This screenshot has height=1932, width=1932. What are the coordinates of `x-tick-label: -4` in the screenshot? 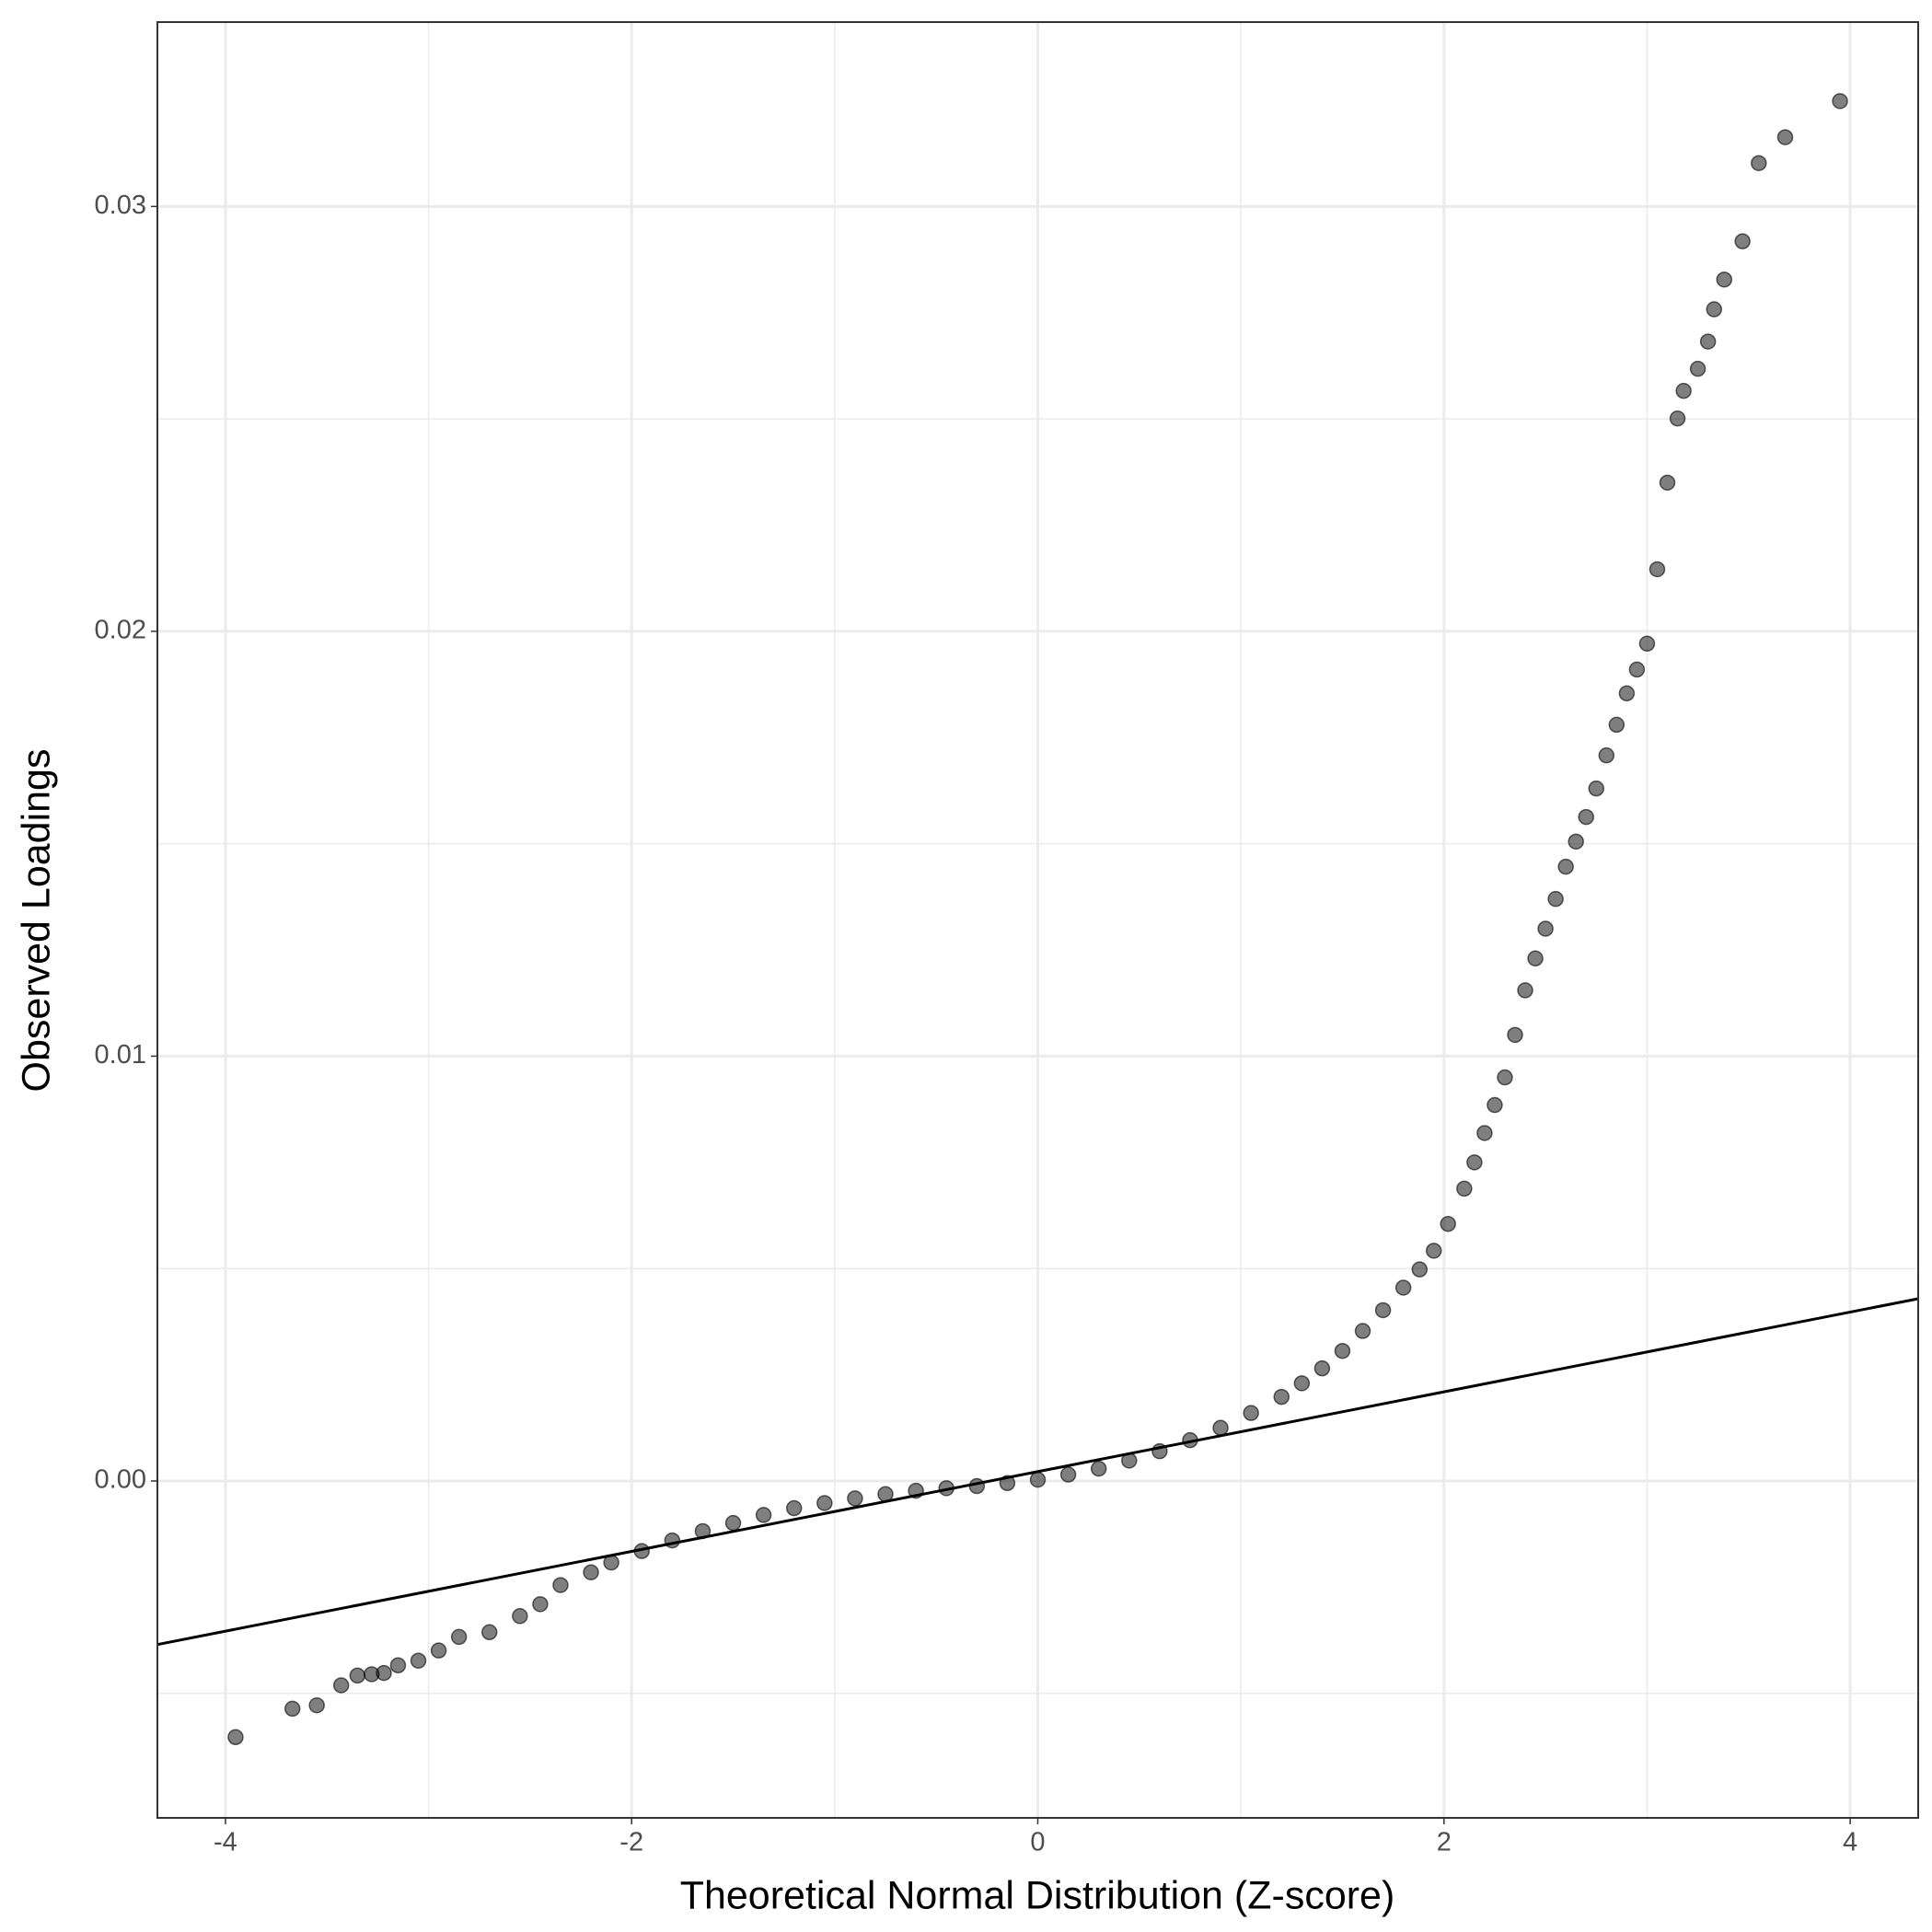 It's located at (226, 1843).